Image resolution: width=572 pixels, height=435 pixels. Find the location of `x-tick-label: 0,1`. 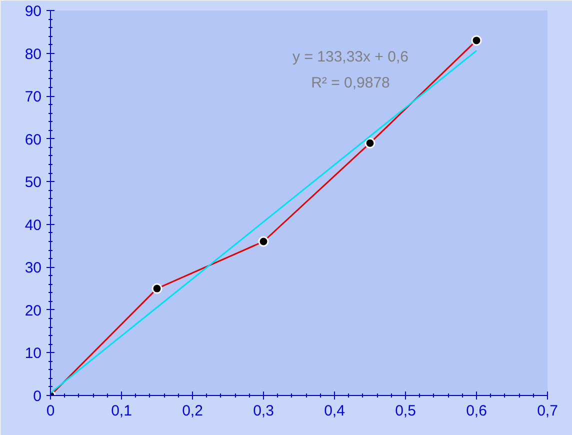

x-tick-label: 0,1 is located at coordinates (121, 411).